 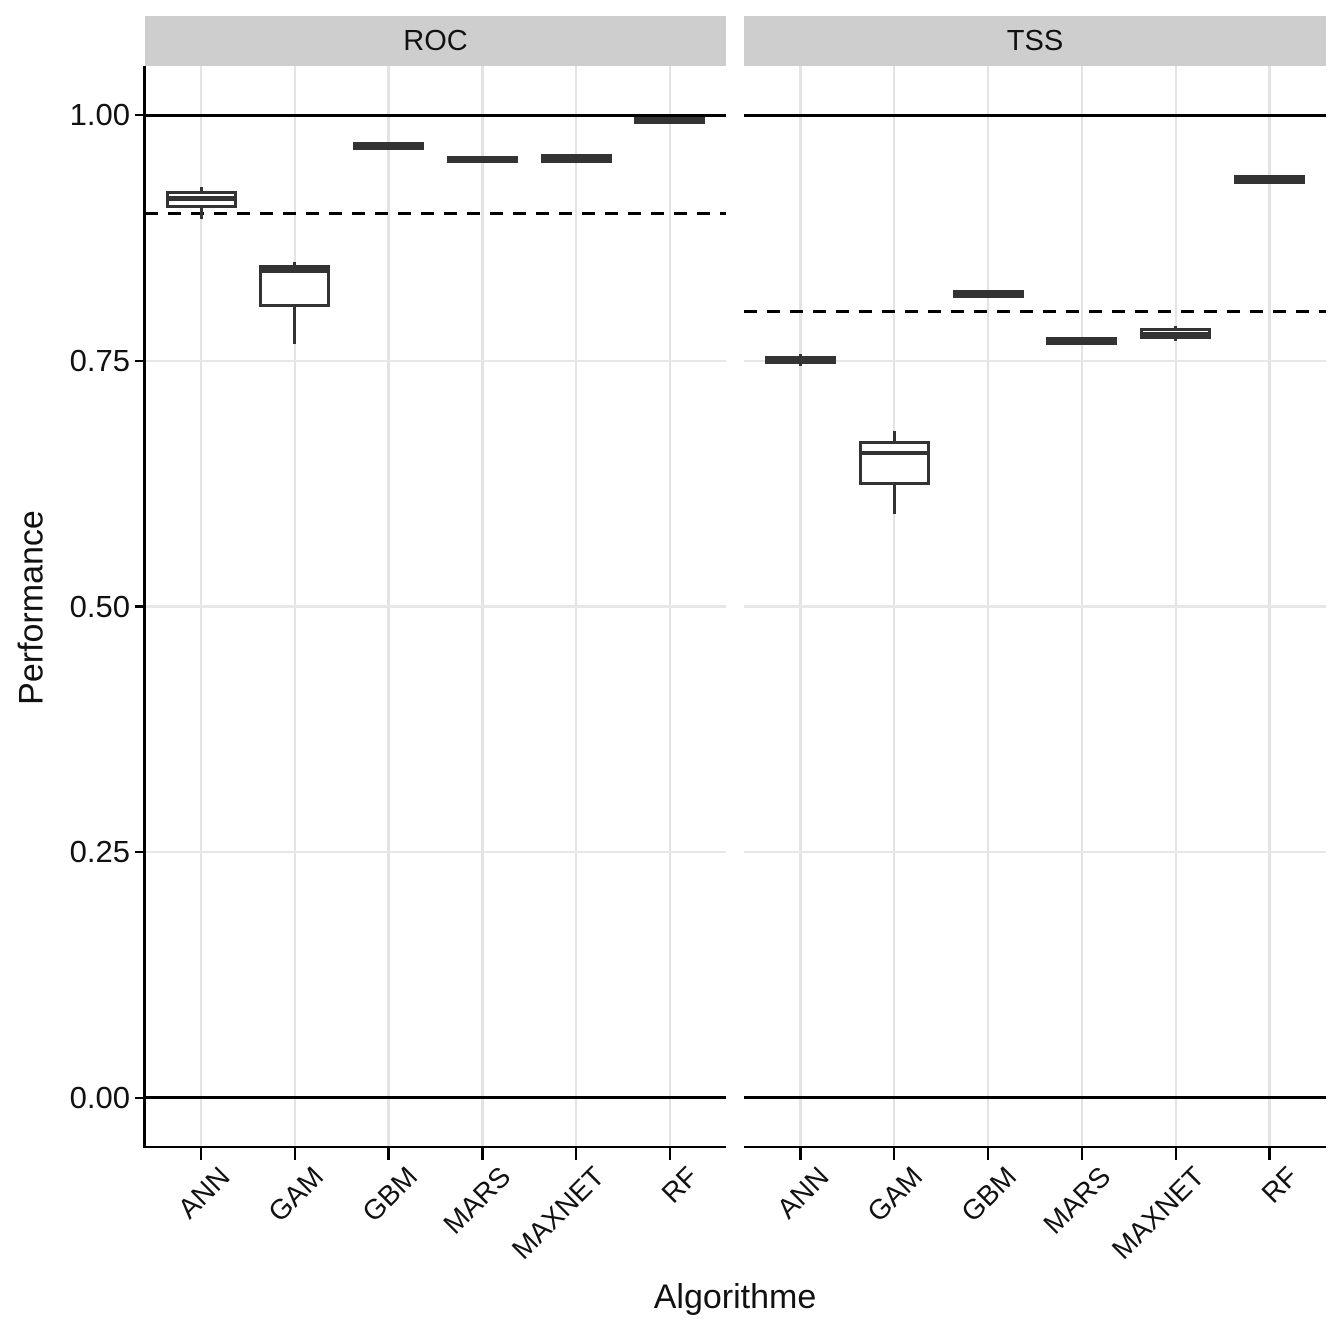 What do you see at coordinates (894, 463) in the screenshot?
I see `box-tss-gam` at bounding box center [894, 463].